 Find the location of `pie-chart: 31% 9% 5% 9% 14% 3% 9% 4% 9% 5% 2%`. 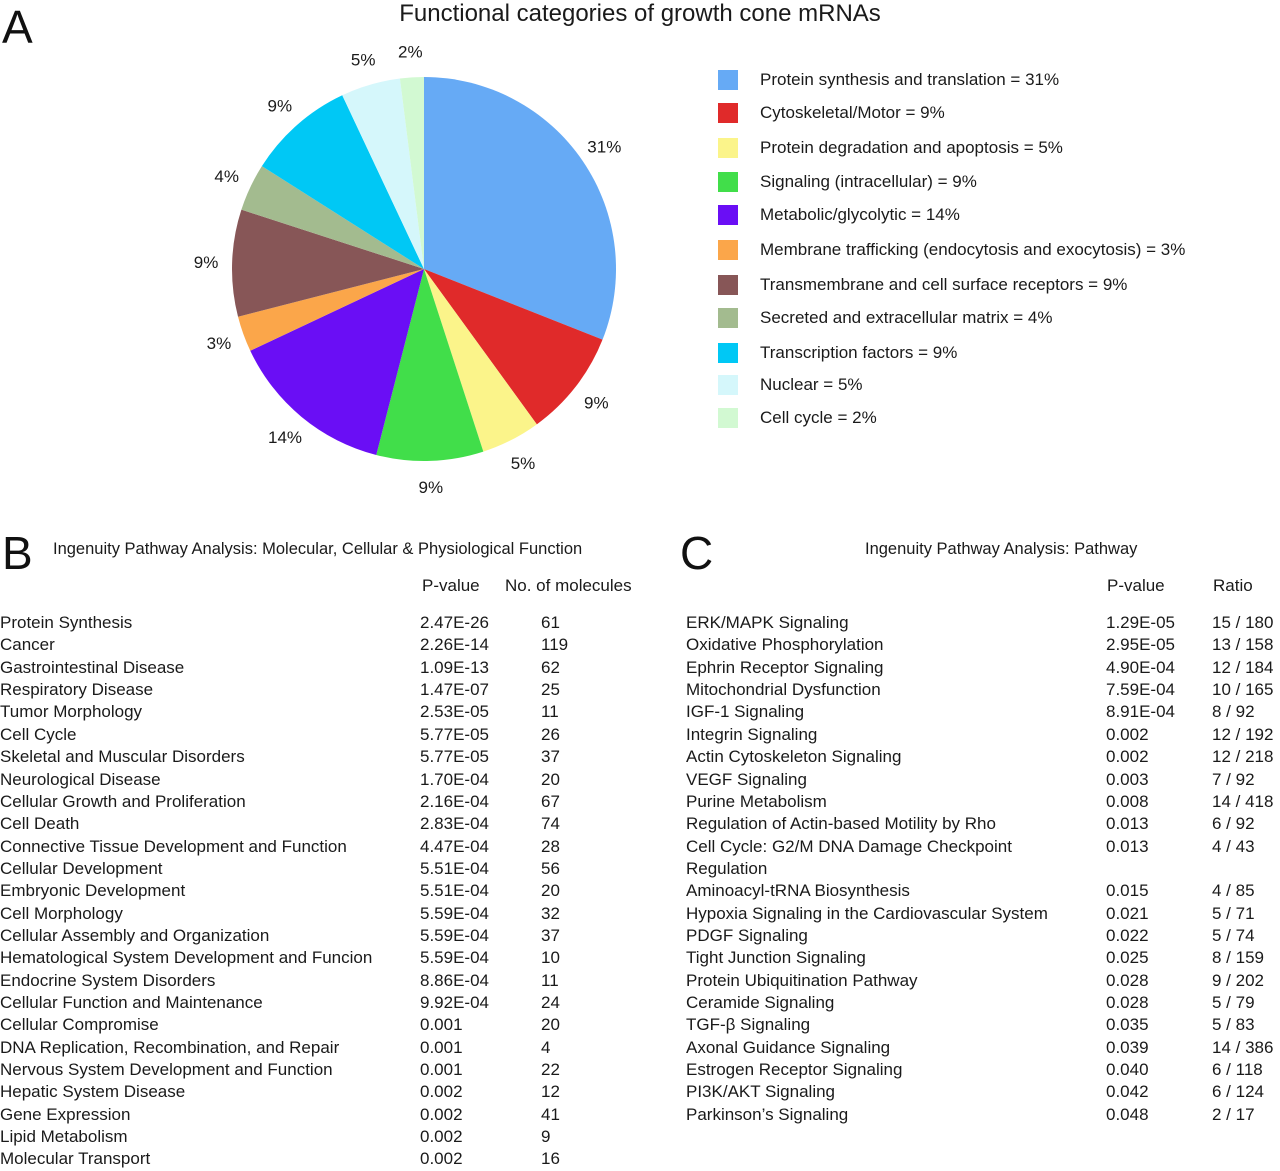

pie-chart: 31% 9% 5% 9% 14% 3% 9% 4% 9% 5% 2% is located at coordinates (408, 269).